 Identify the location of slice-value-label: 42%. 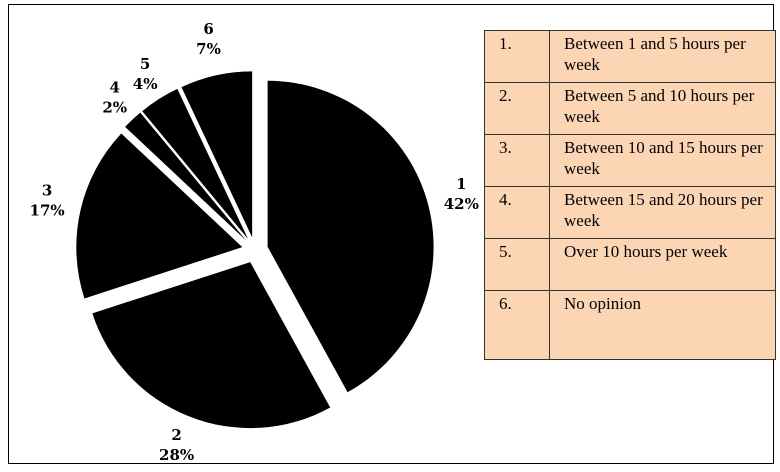
(461, 204).